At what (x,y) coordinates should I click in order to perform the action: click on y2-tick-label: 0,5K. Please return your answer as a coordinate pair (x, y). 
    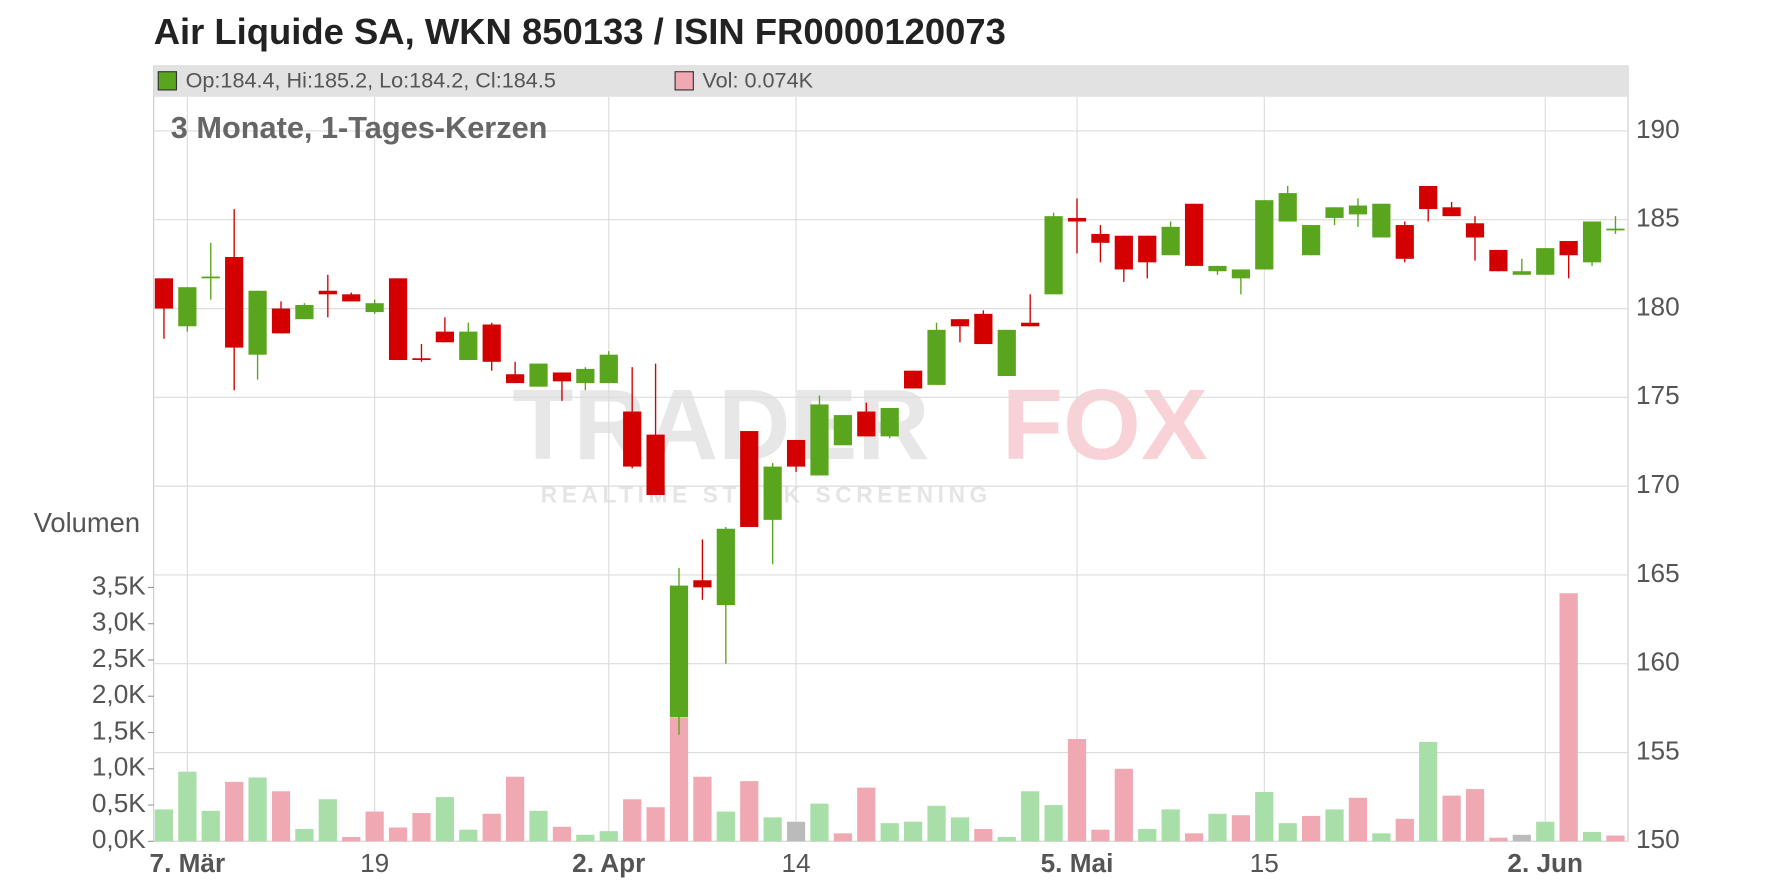
    Looking at the image, I should click on (119, 803).